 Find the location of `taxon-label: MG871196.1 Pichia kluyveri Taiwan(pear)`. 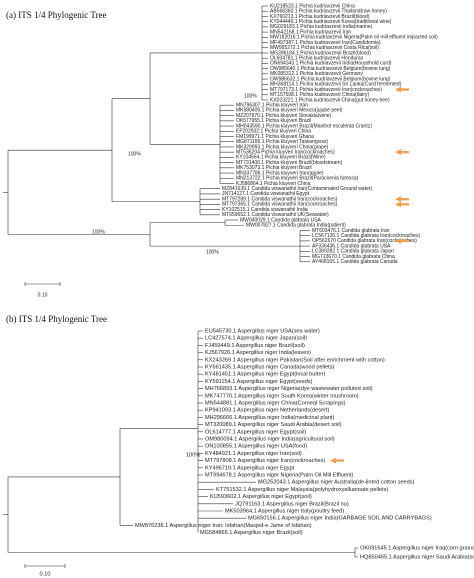

taxon-label: MG871196.1 Pichia kluyveri Taiwan(pear) is located at coordinates (282, 142).